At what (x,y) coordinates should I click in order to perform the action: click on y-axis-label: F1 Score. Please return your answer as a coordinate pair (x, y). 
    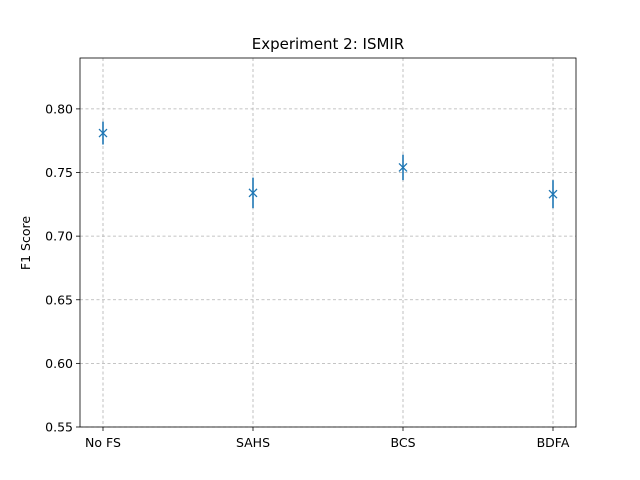
    Looking at the image, I should click on (25, 243).